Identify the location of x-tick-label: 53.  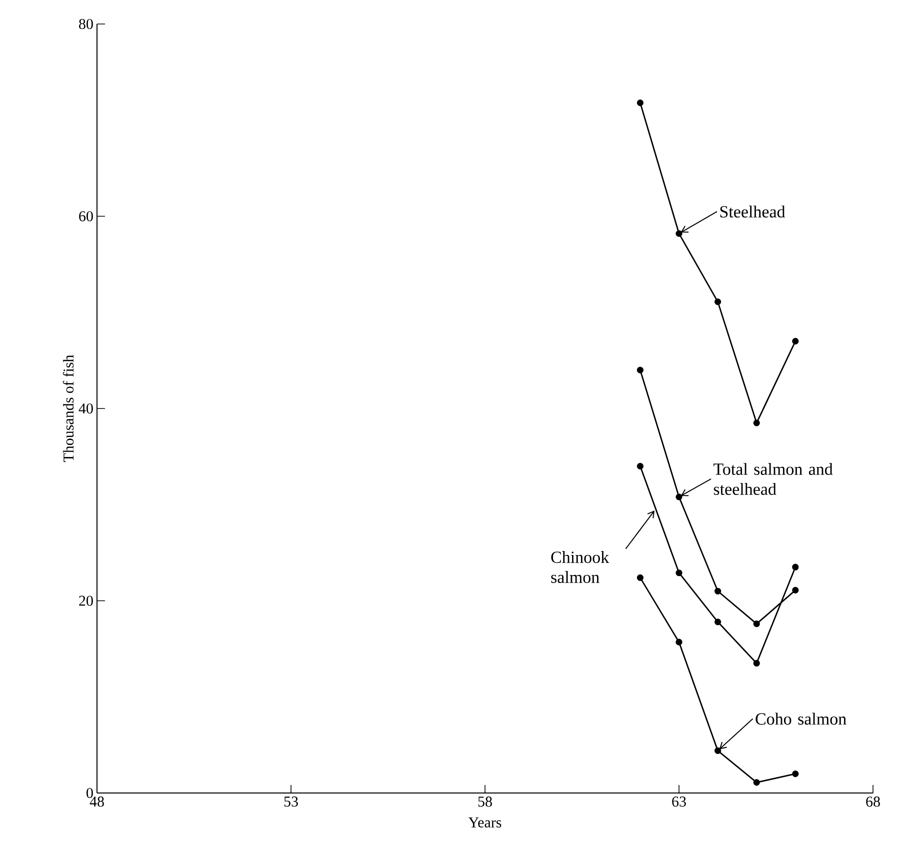
(291, 801).